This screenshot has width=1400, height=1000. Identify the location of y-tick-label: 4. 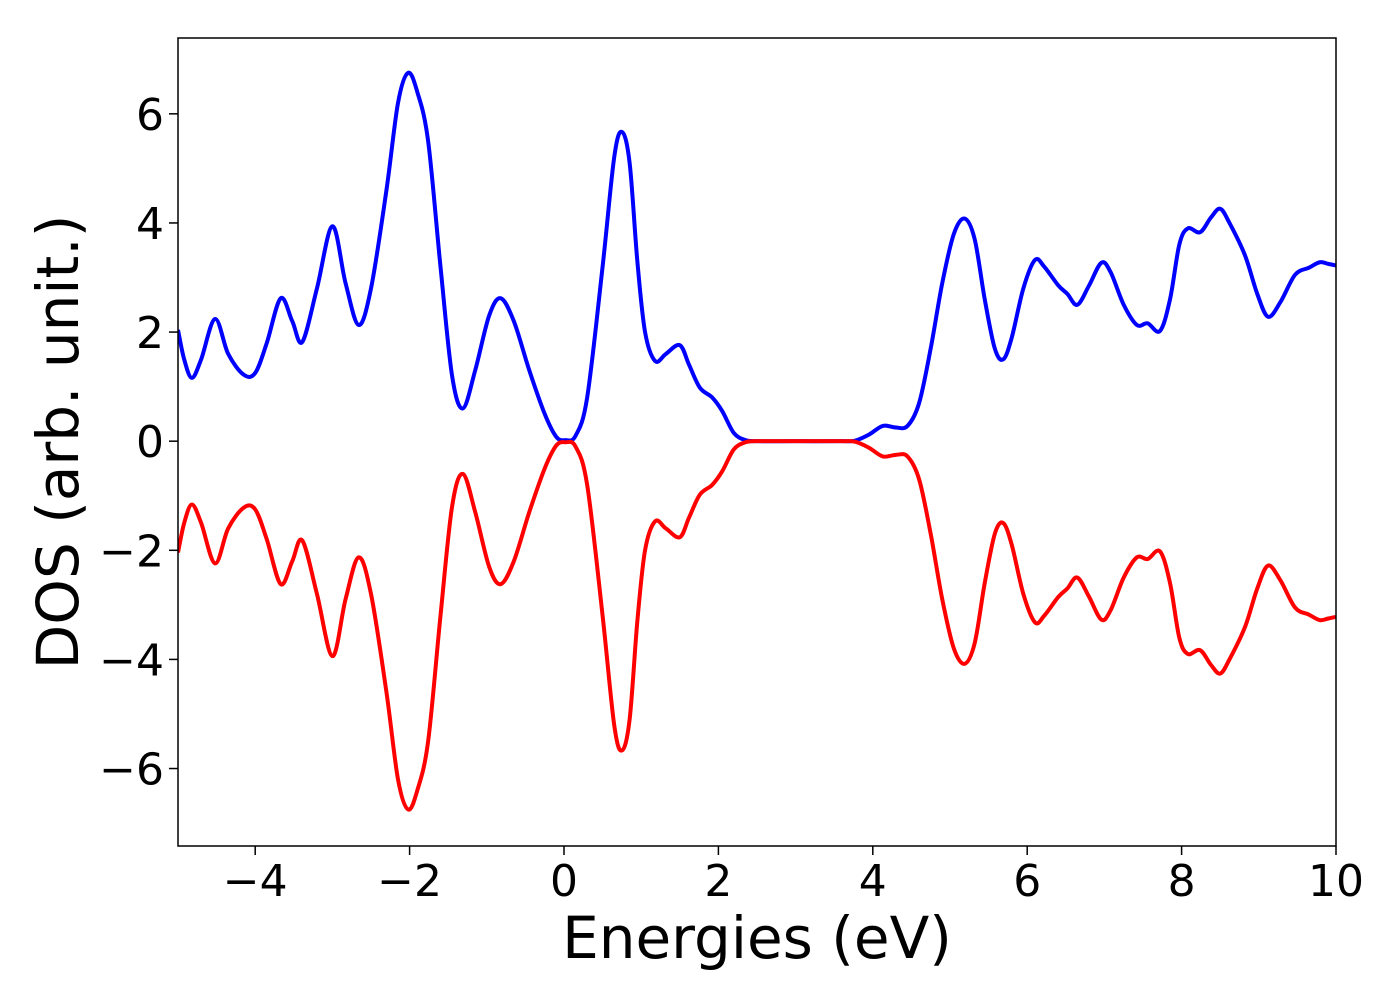
(150, 224).